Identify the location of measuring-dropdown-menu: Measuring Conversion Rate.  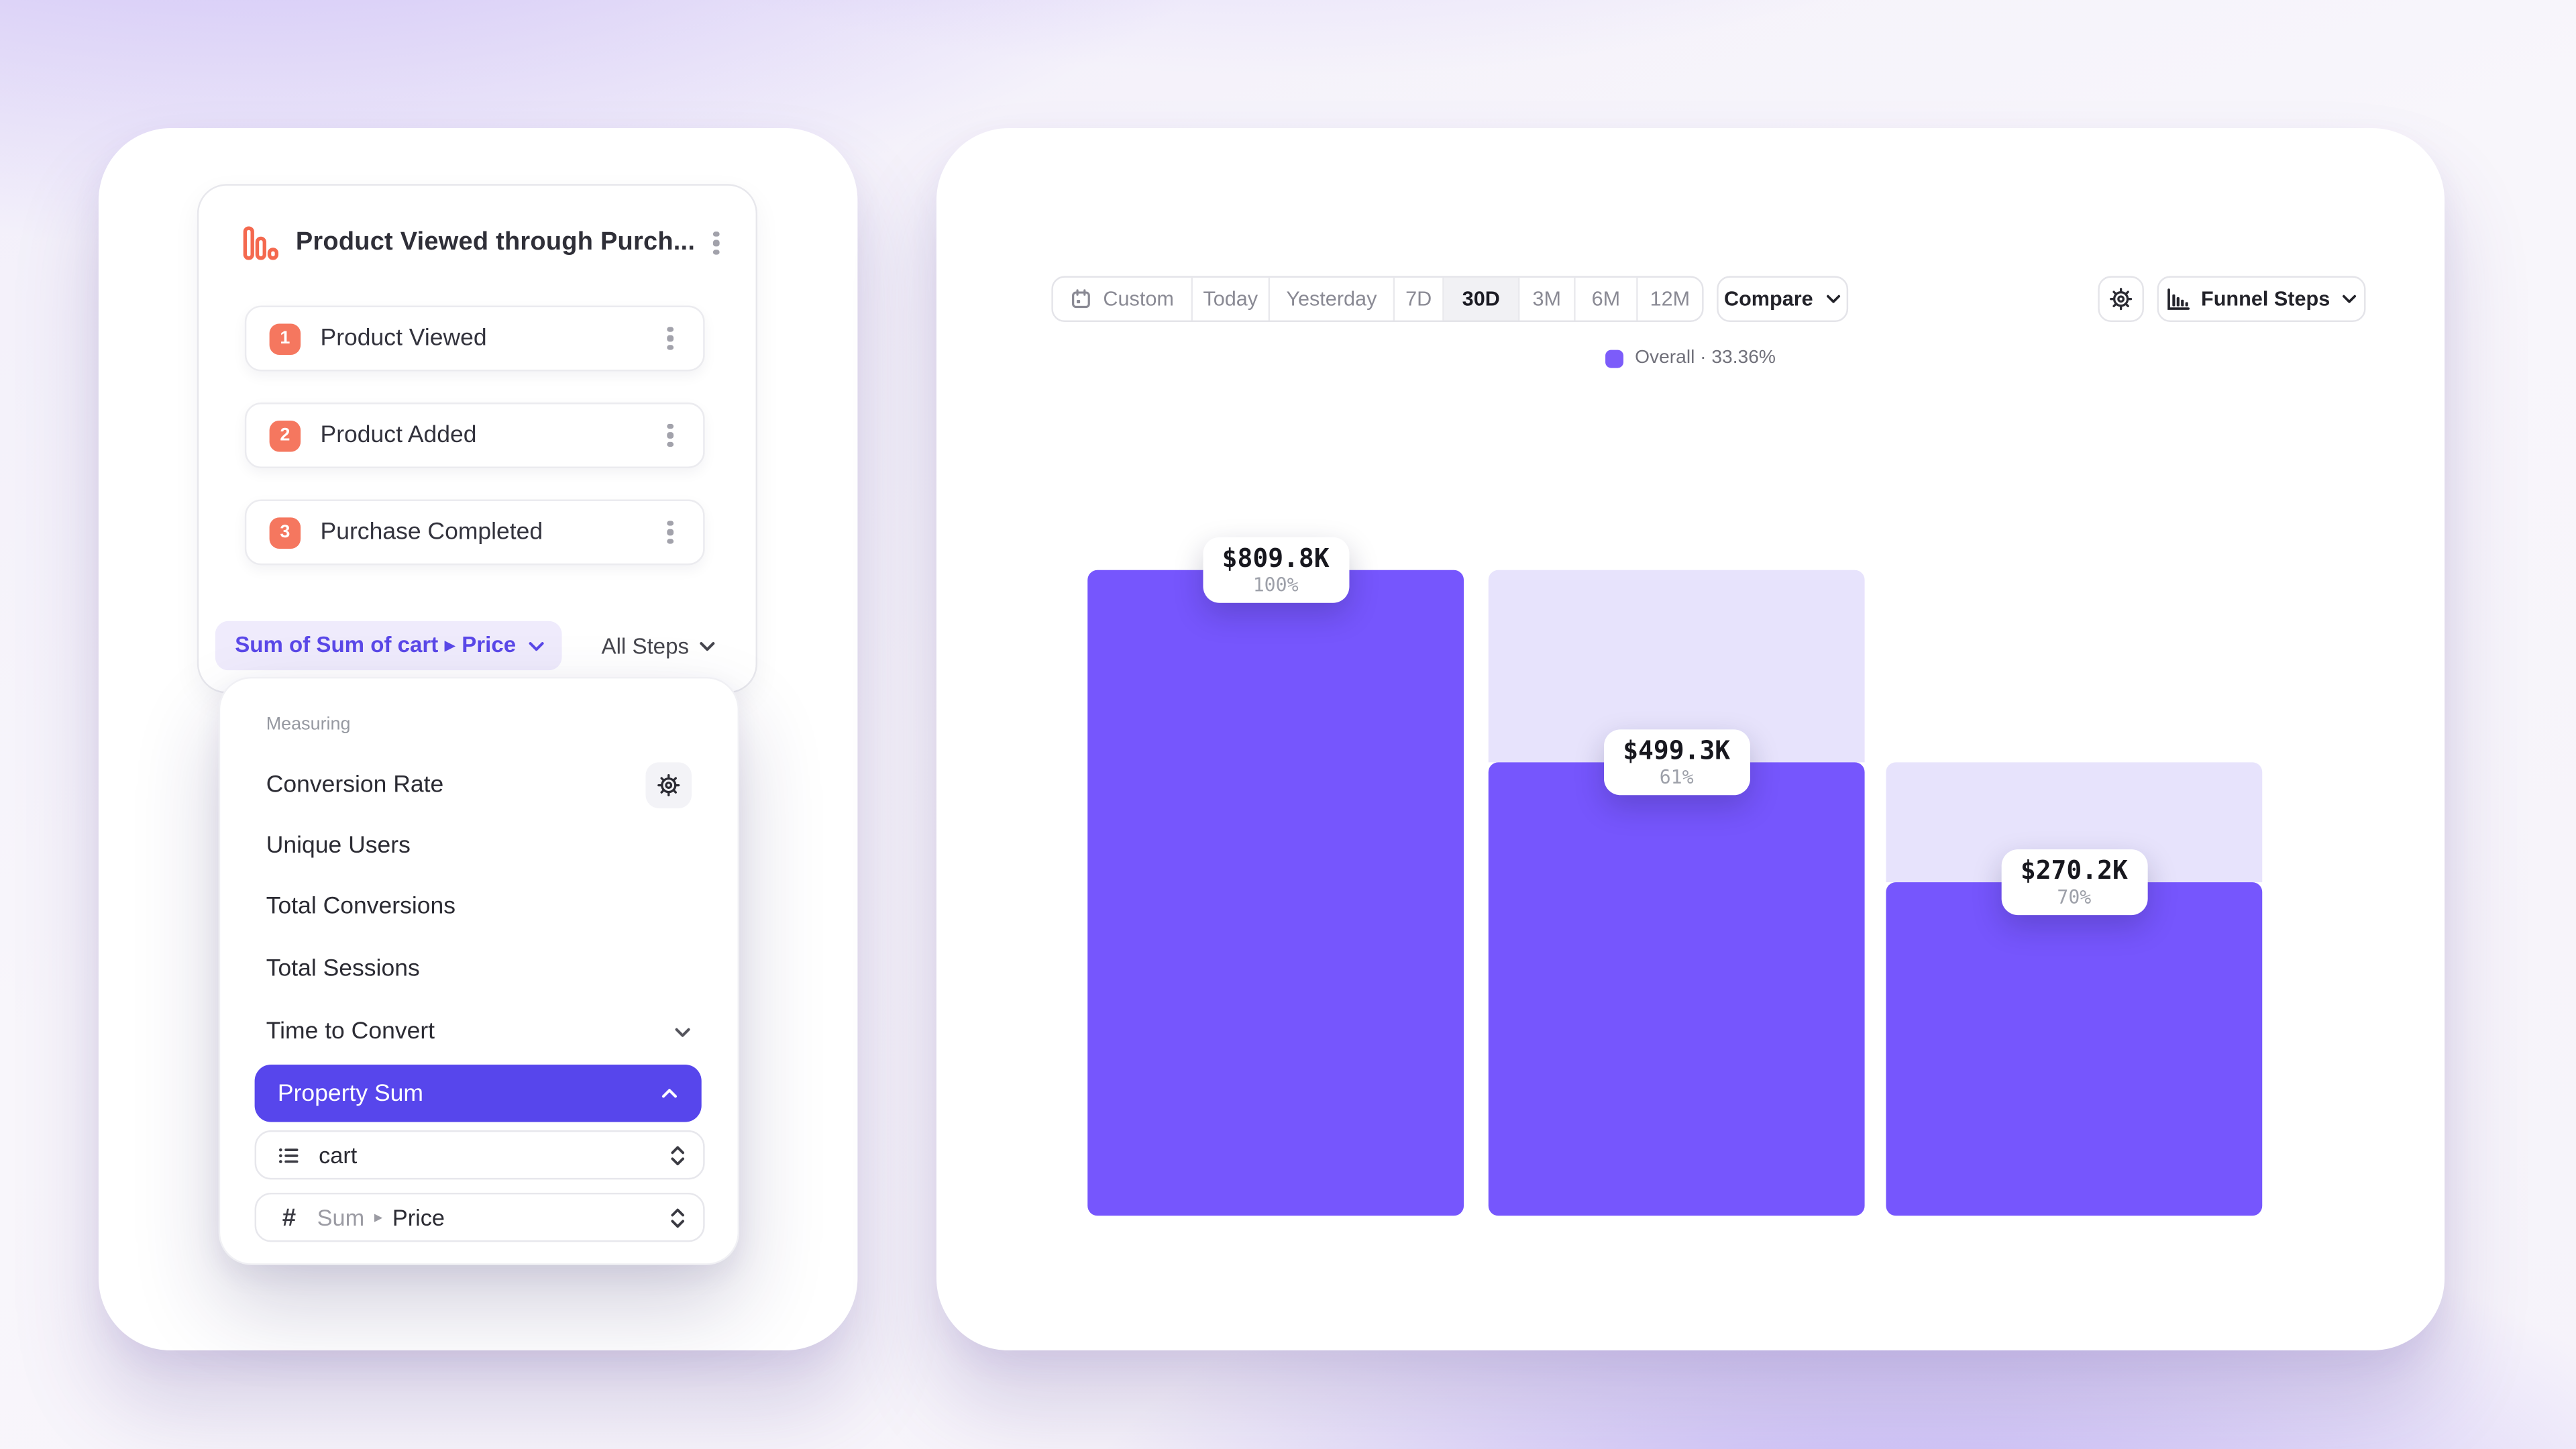
(479, 970).